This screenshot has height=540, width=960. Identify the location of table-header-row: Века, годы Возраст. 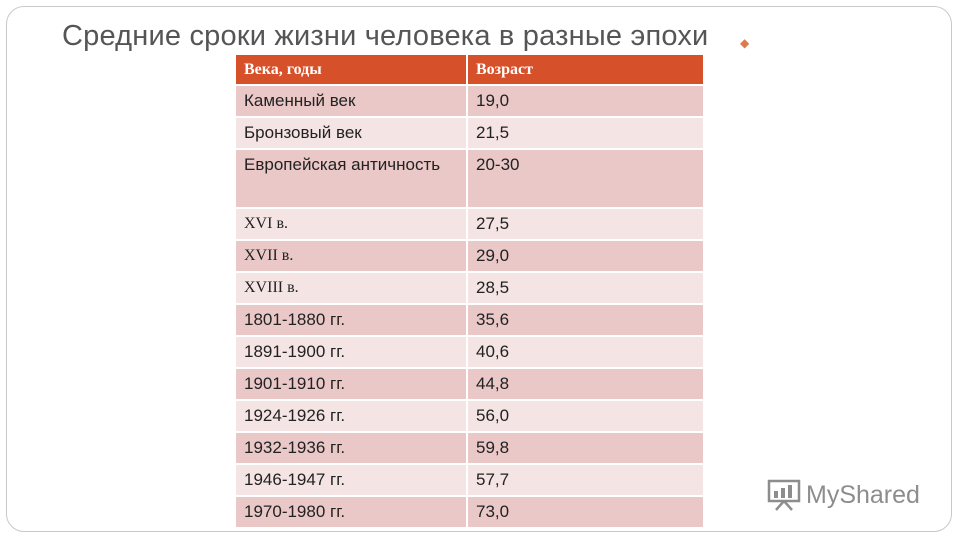
(469, 70).